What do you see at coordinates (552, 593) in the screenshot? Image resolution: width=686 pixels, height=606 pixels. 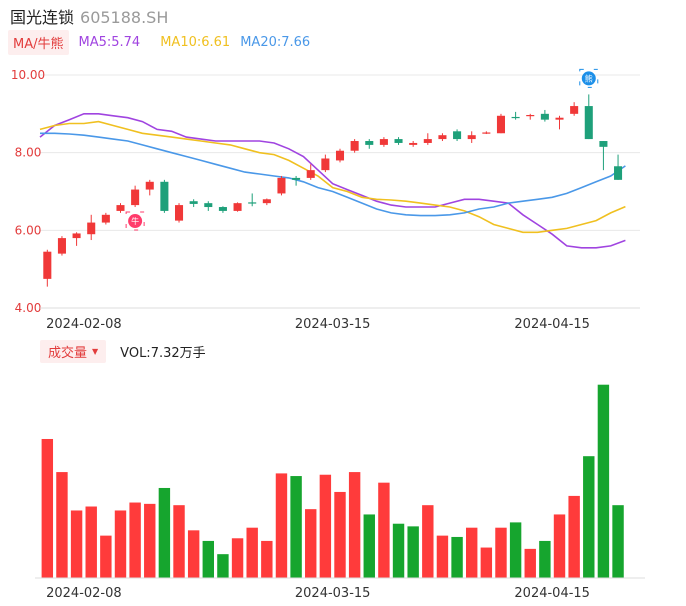 I see `volume-x-tick-label: 2024-04-15` at bounding box center [552, 593].